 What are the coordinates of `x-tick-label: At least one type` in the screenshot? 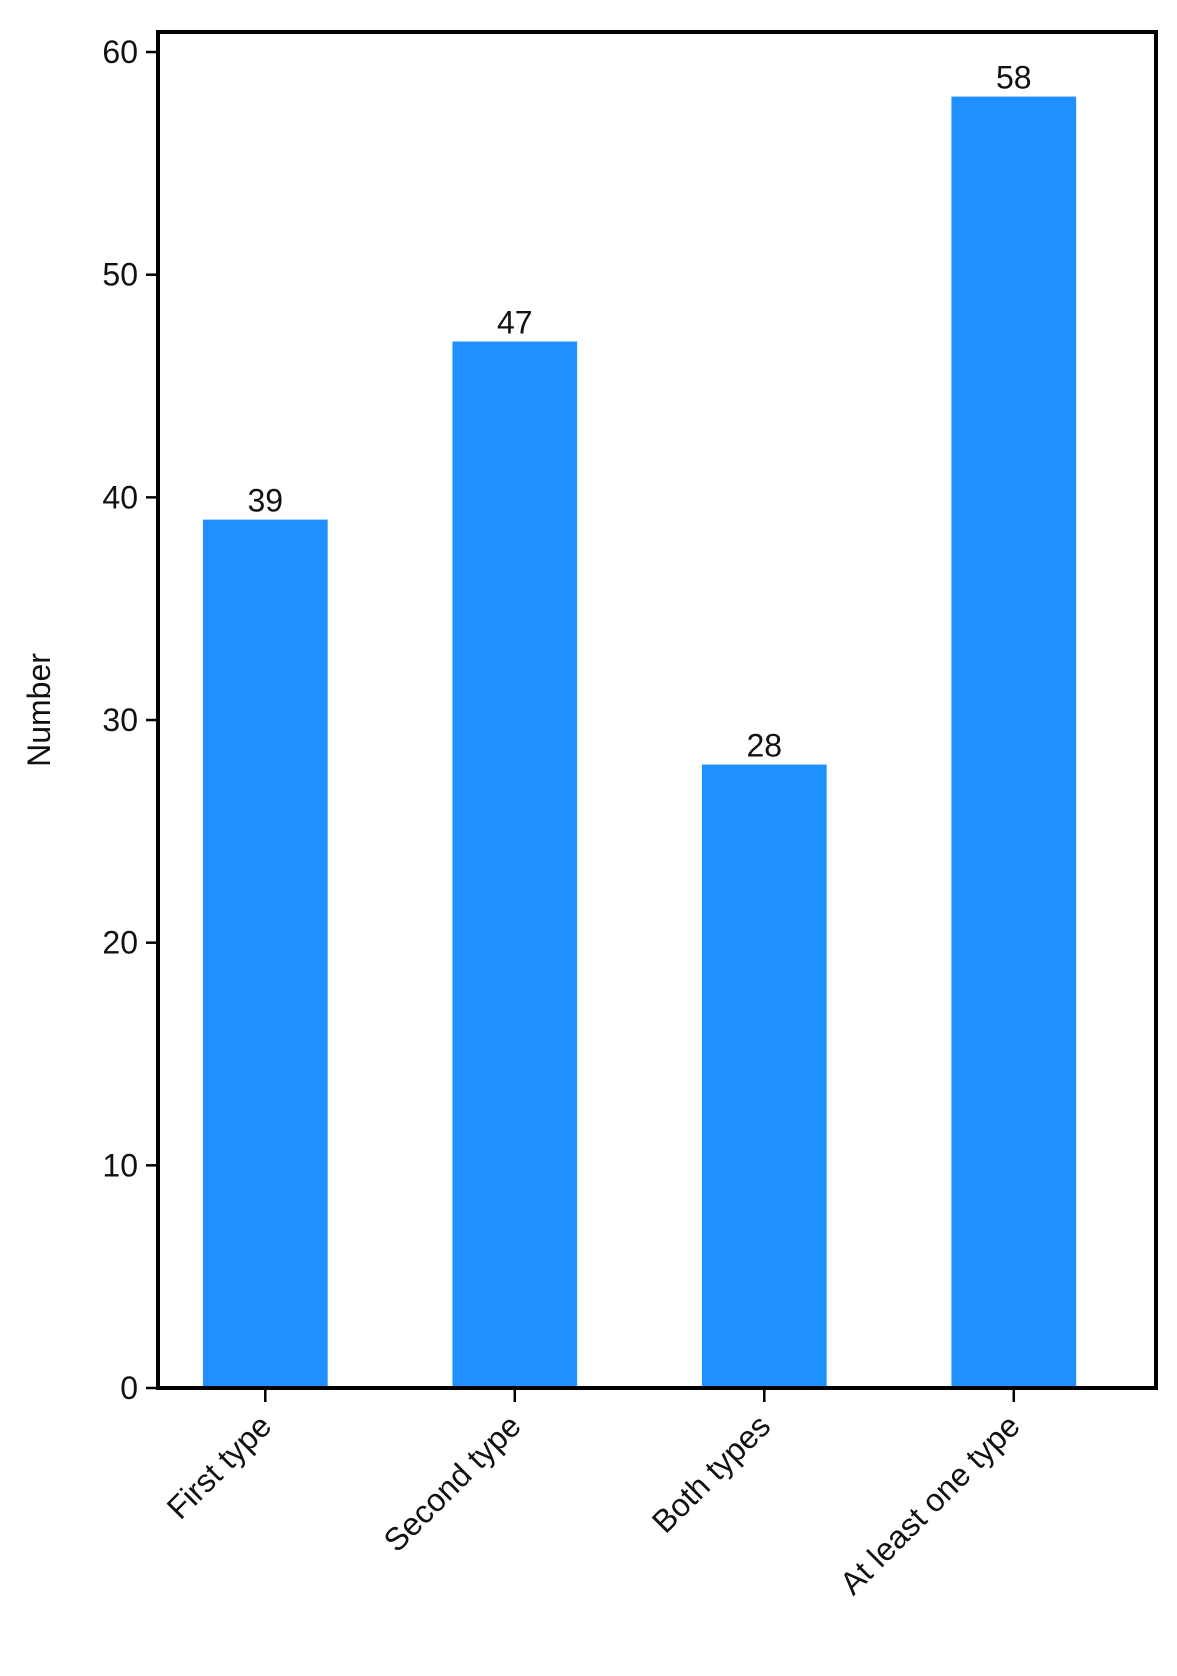 It's located at (930, 1504).